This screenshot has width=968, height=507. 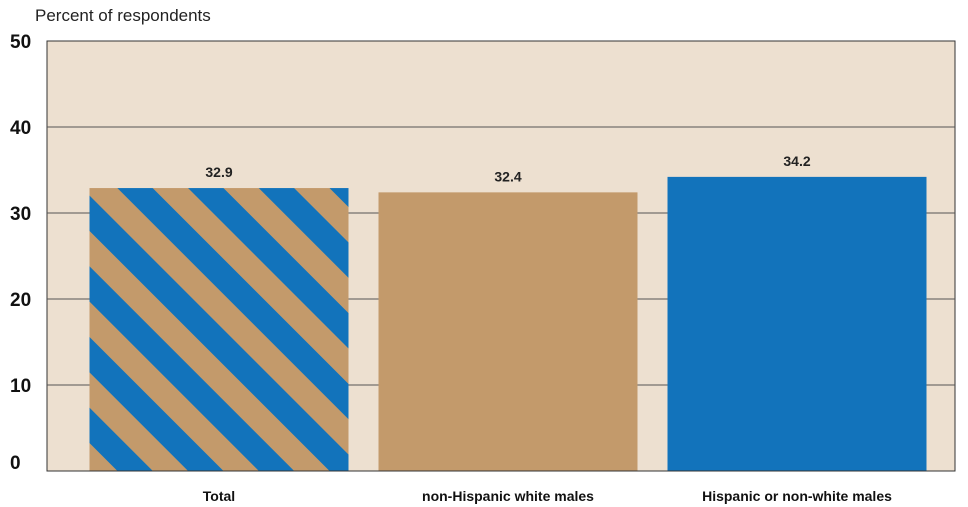 I want to click on data-label: 34.2, so click(x=796, y=161).